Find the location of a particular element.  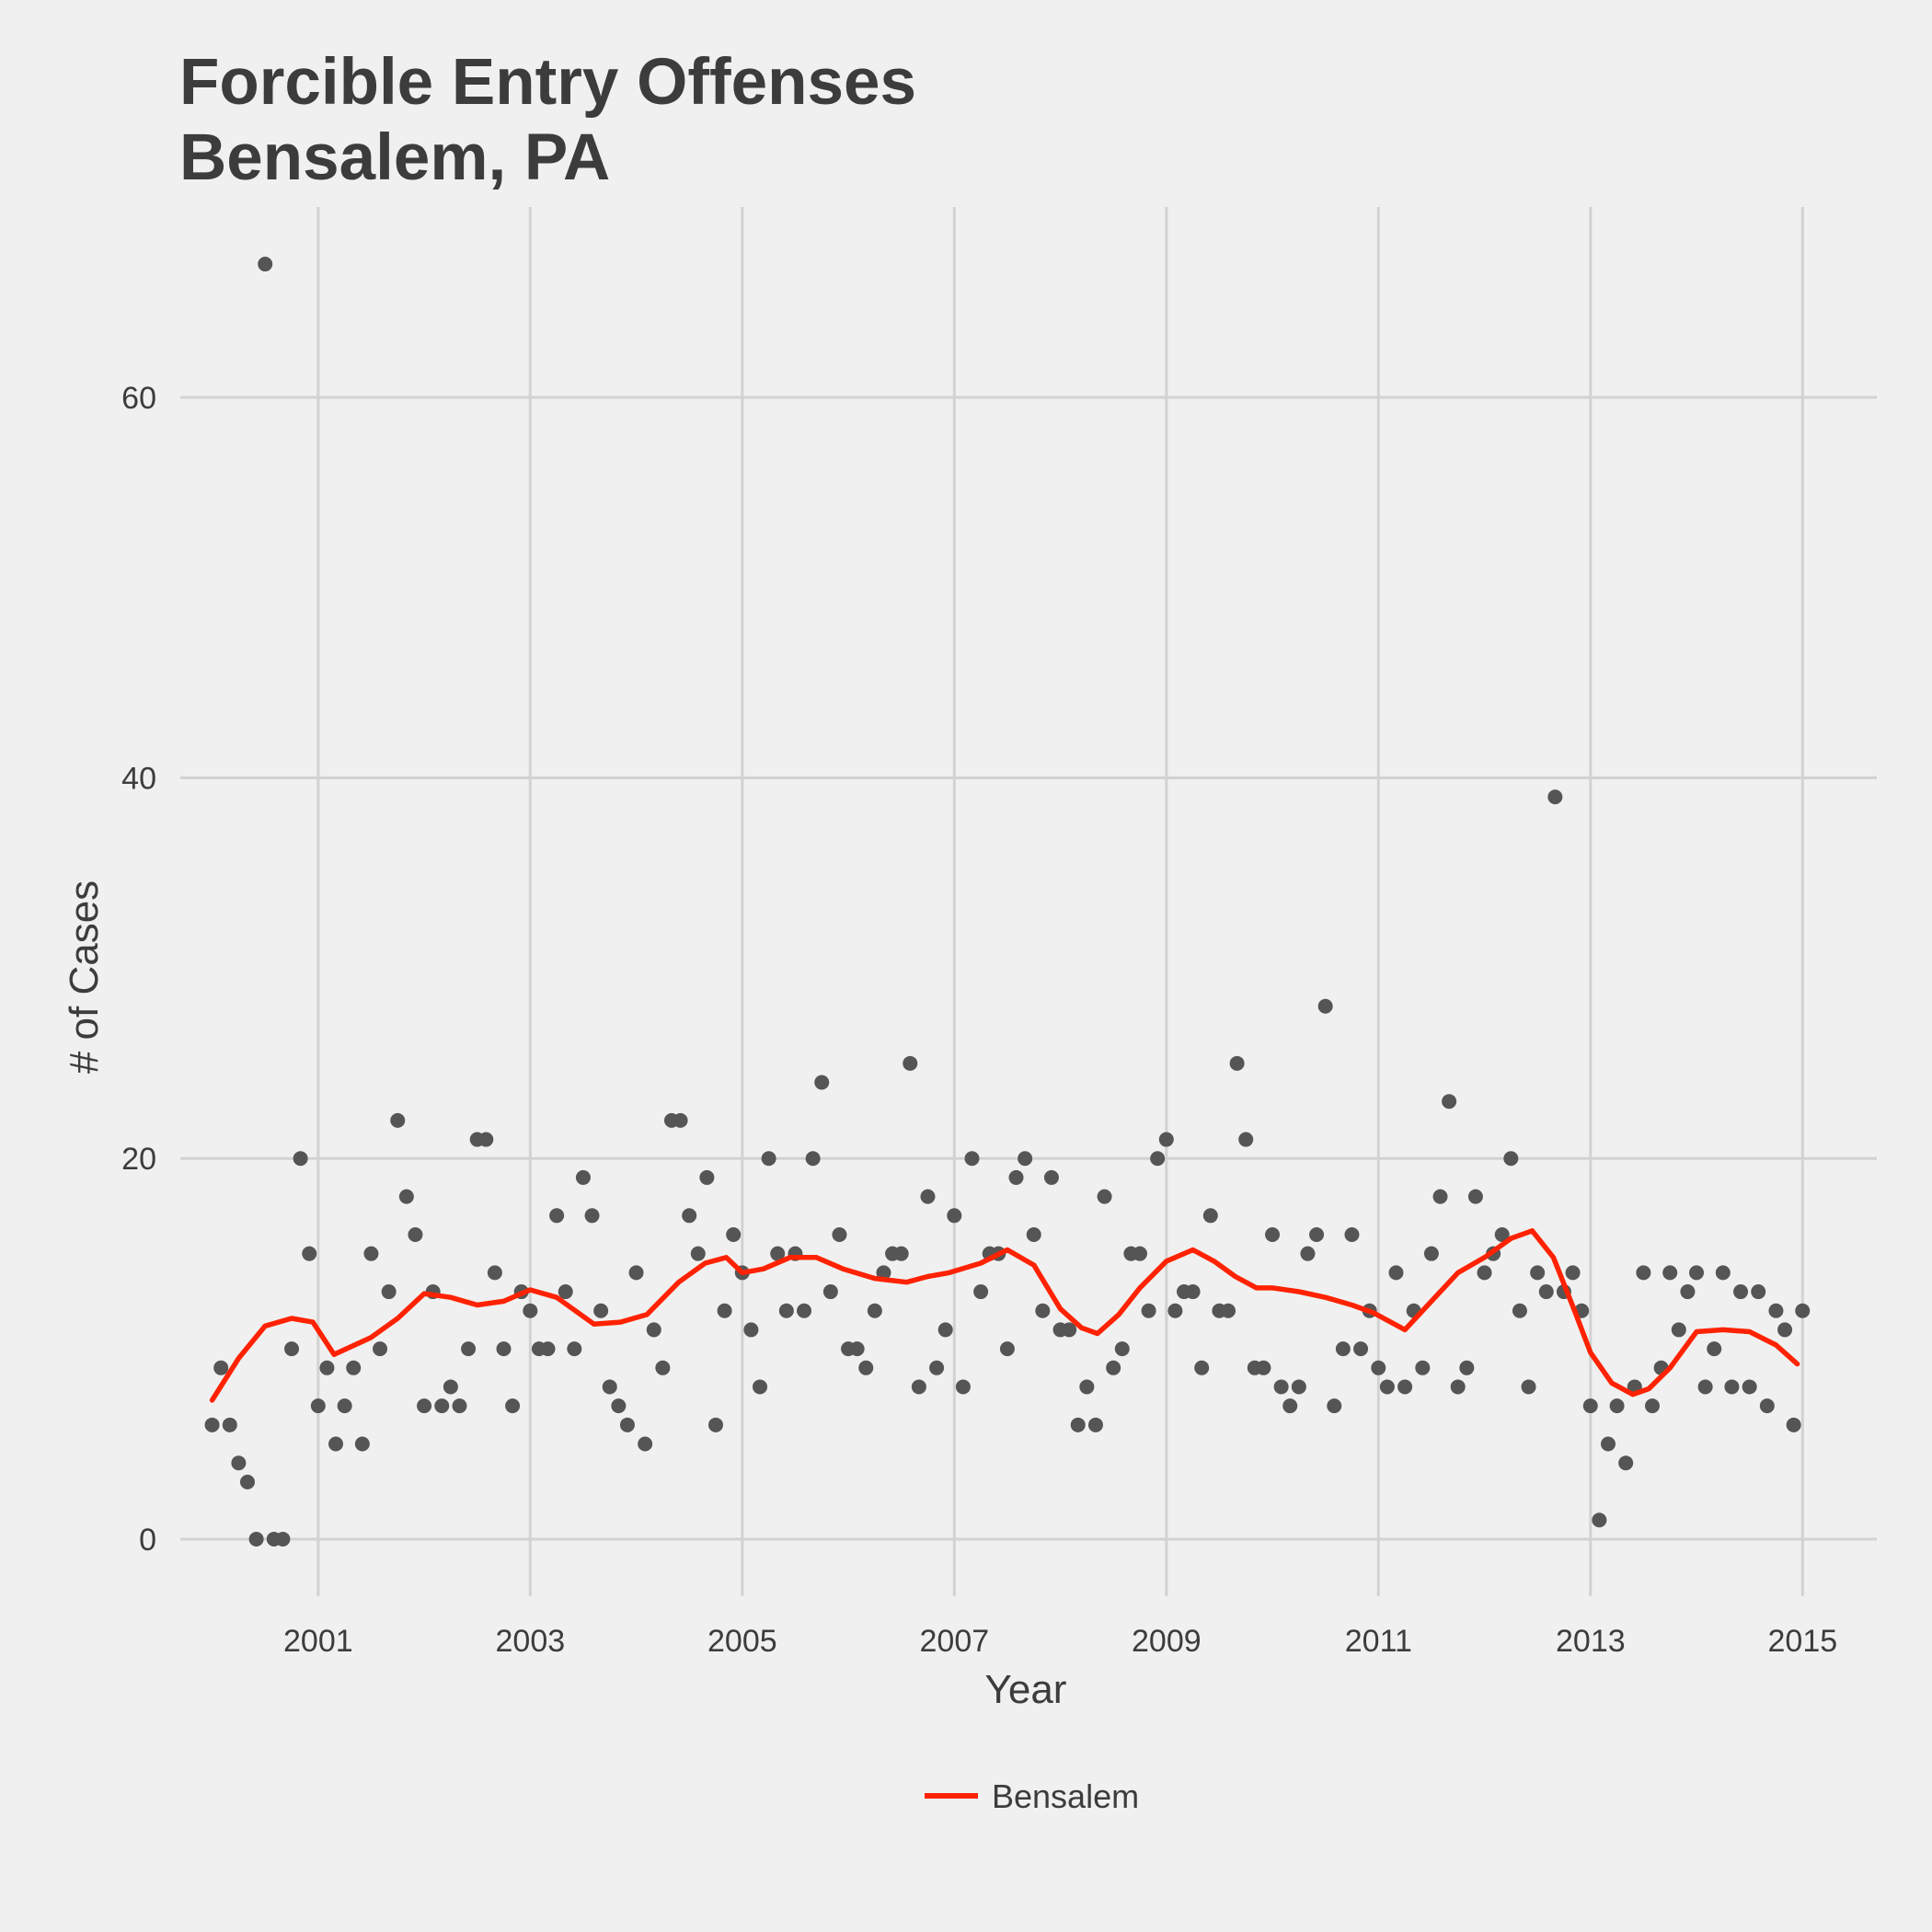

x-tick-label: 2007 is located at coordinates (955, 1641).